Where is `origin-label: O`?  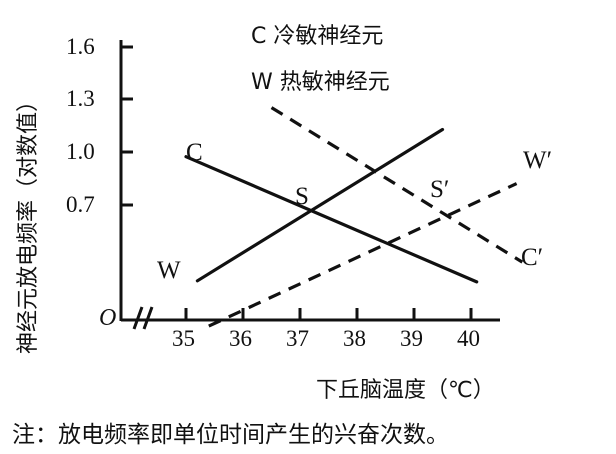 origin-label: O is located at coordinates (108, 318).